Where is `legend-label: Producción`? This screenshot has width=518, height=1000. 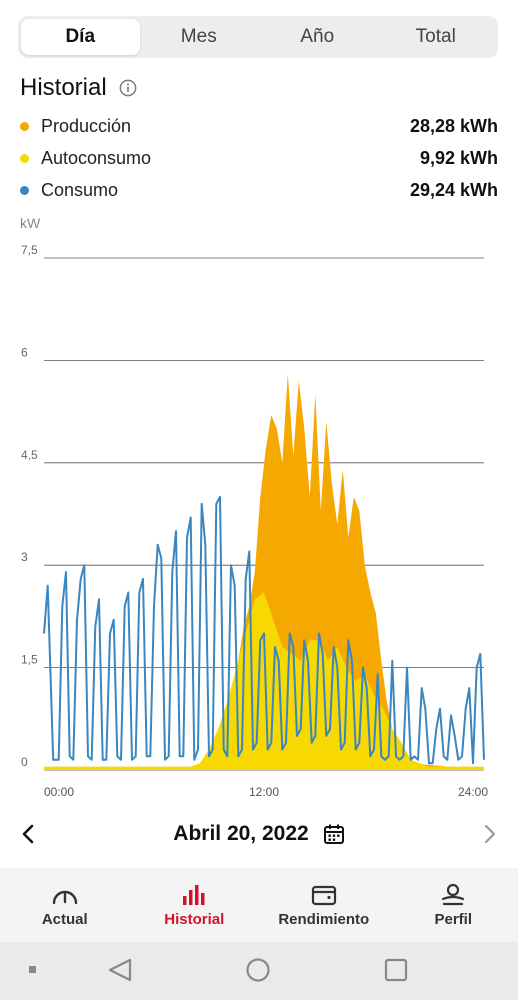
legend-label: Producción is located at coordinates (86, 125).